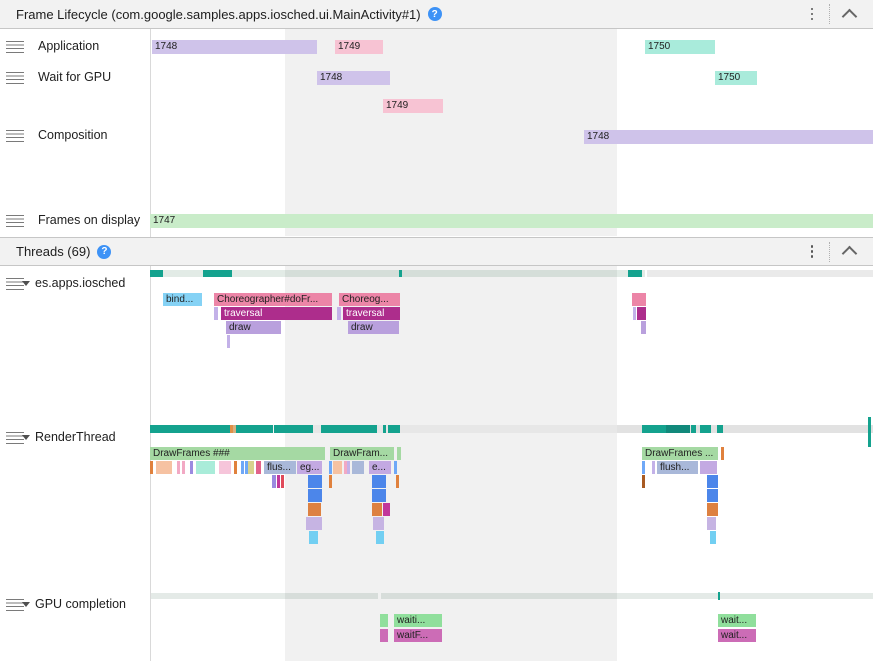 This screenshot has width=873, height=661. Describe the element at coordinates (80, 283) in the screenshot. I see `thread-track-label: es.apps.iosched` at that location.